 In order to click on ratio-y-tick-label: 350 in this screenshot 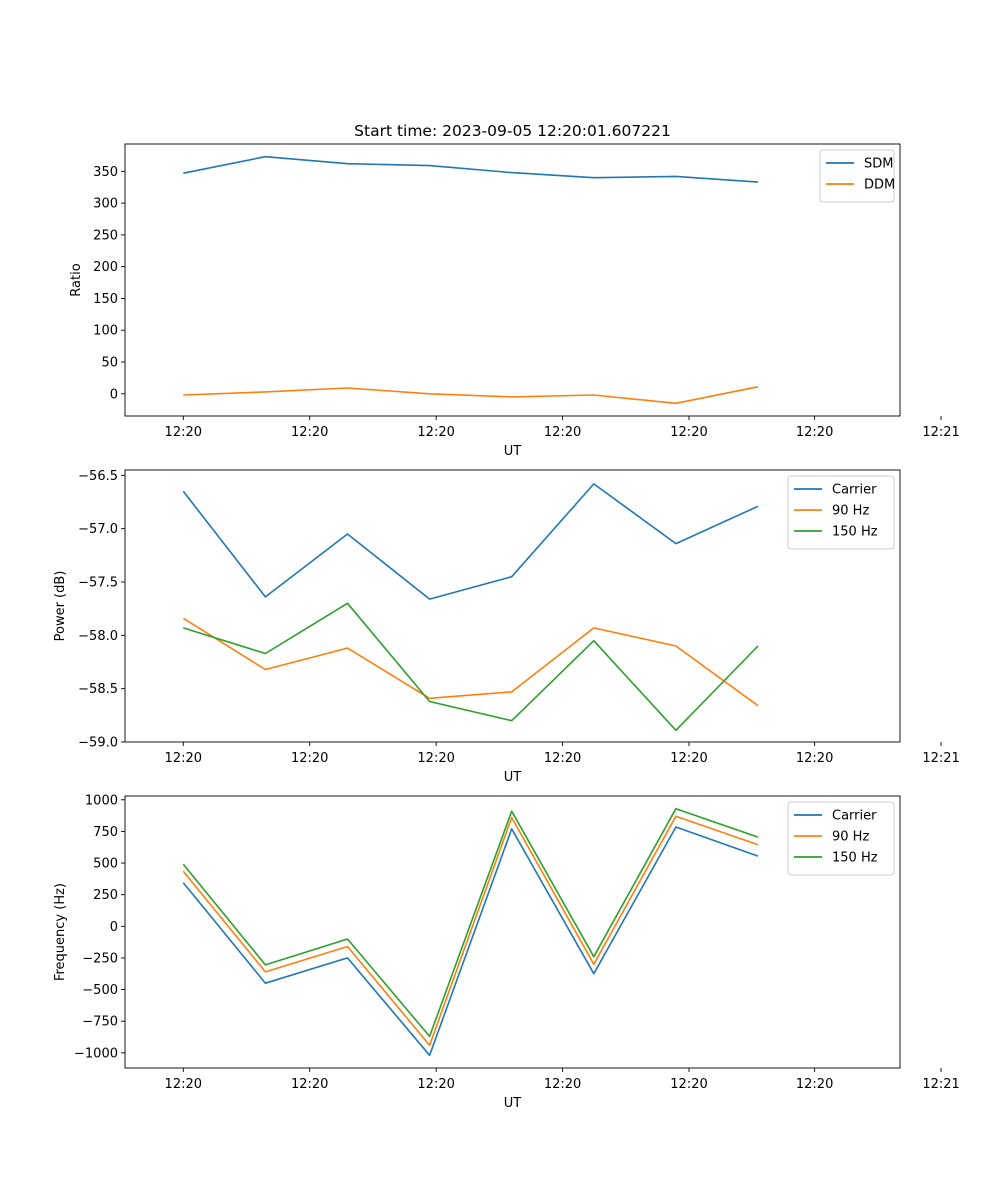, I will do `click(105, 172)`.